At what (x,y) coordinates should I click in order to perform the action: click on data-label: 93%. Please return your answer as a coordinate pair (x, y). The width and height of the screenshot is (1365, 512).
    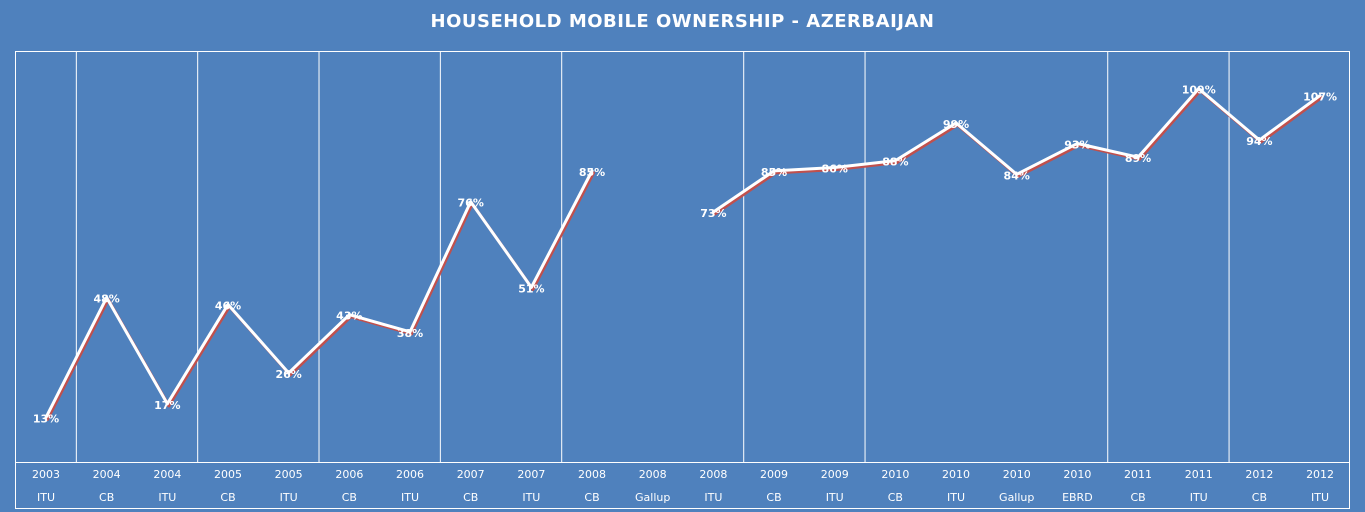
    Looking at the image, I should click on (1077, 144).